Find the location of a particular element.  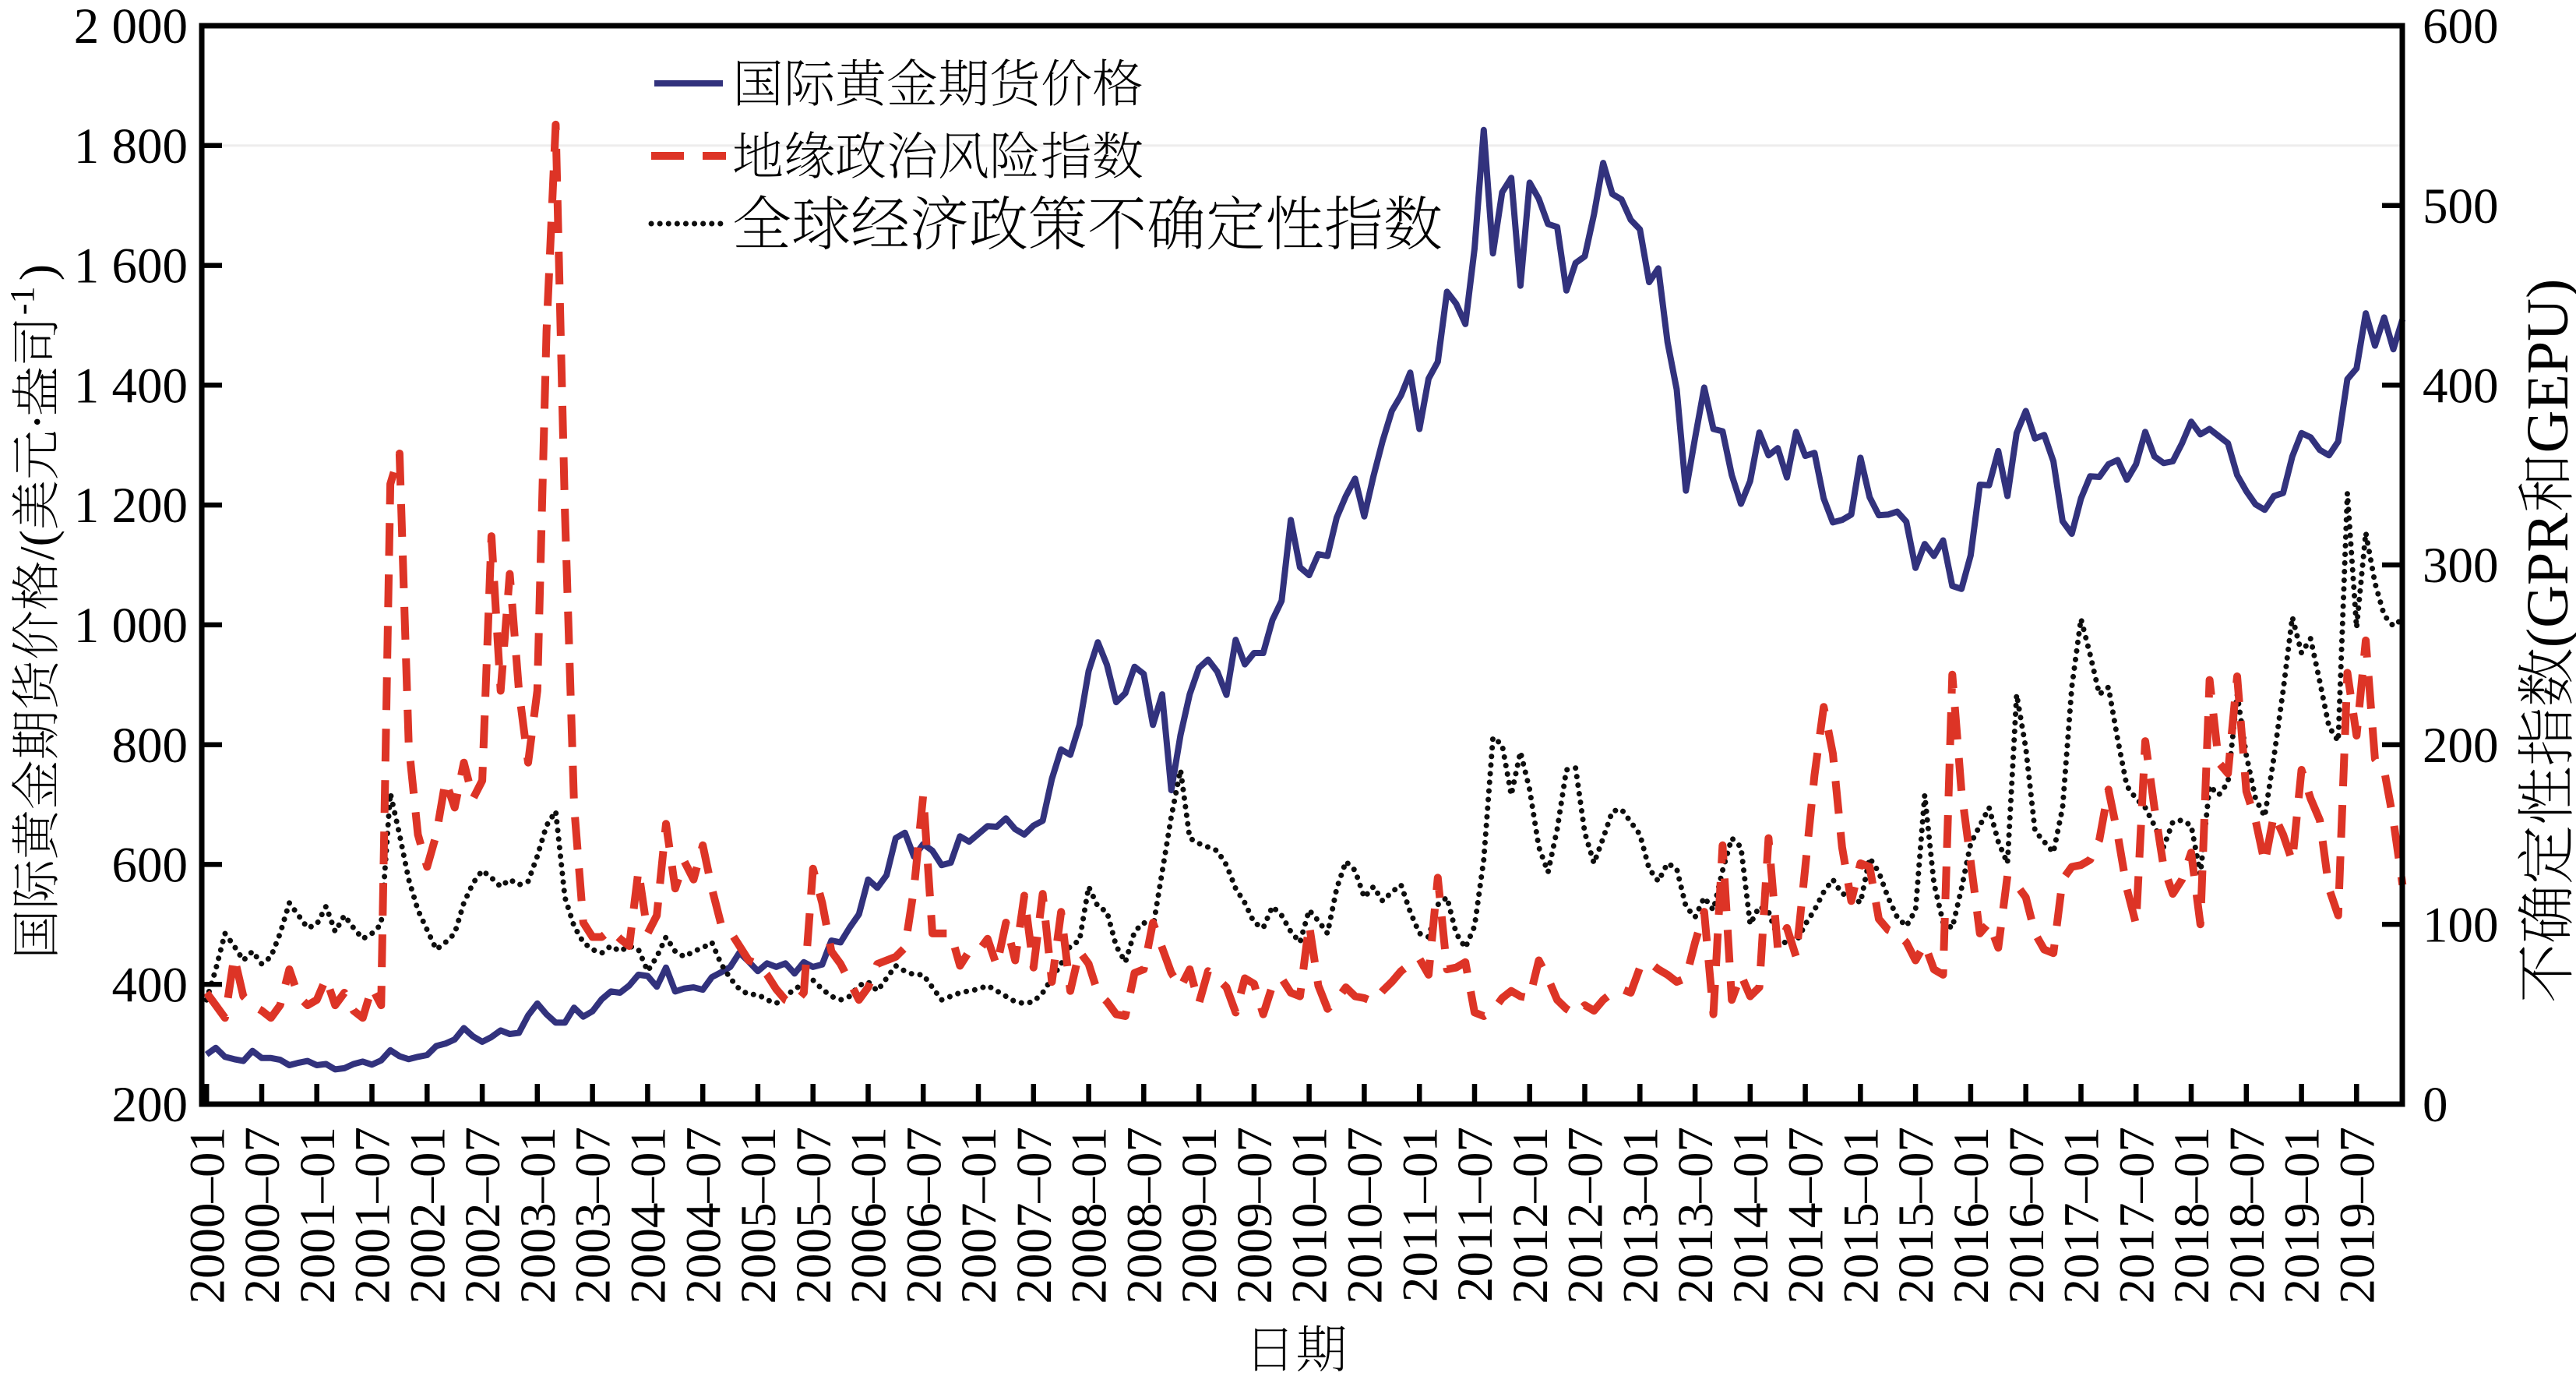

svg-text: 2008–01 is located at coordinates (1090, 1215).